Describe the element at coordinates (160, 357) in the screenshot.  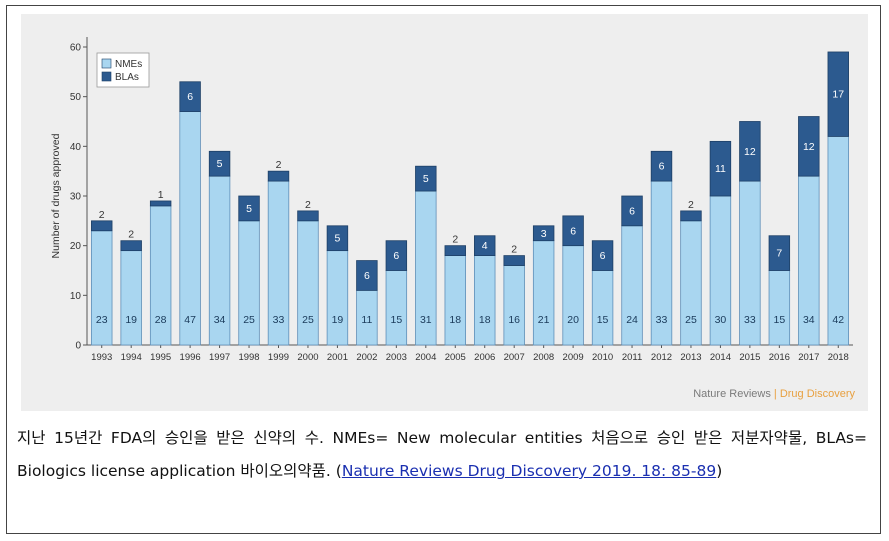
I see `x-tick-label: 1995` at that location.